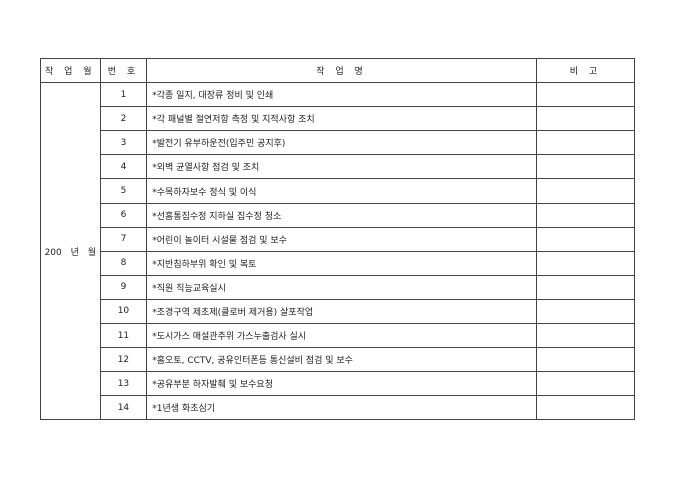 Image resolution: width=680 pixels, height=481 pixels. What do you see at coordinates (123, 70) in the screenshot?
I see `header-number: 번 호` at bounding box center [123, 70].